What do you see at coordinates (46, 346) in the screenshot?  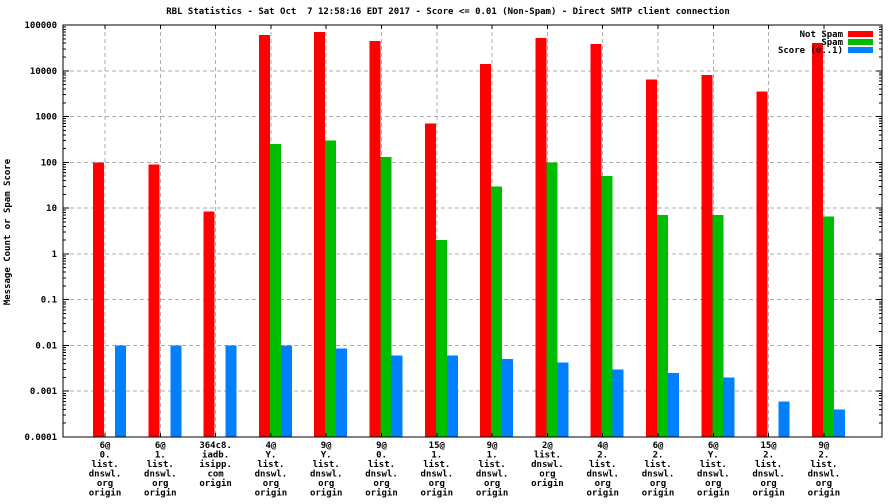 I see `y-tick-label: 0.01` at bounding box center [46, 346].